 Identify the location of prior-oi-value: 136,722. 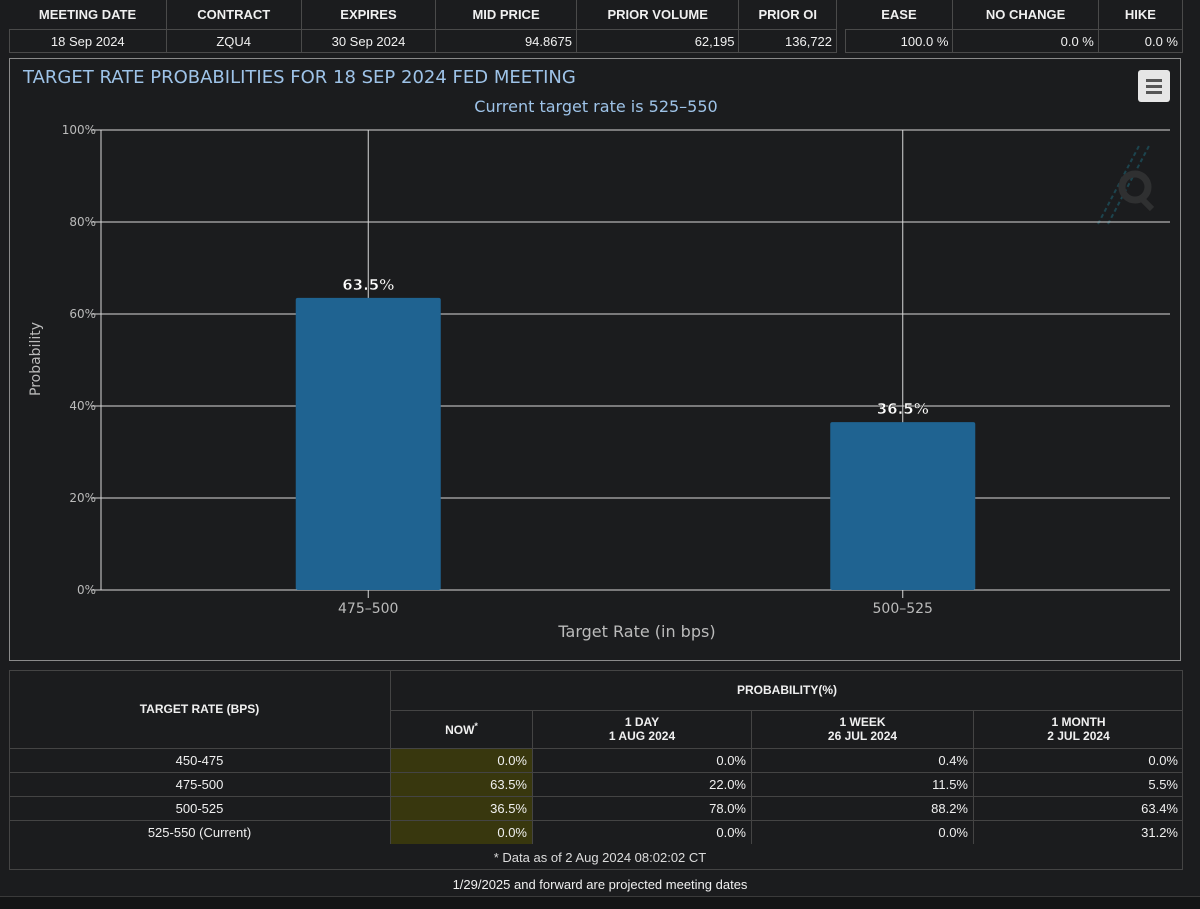
(787, 41).